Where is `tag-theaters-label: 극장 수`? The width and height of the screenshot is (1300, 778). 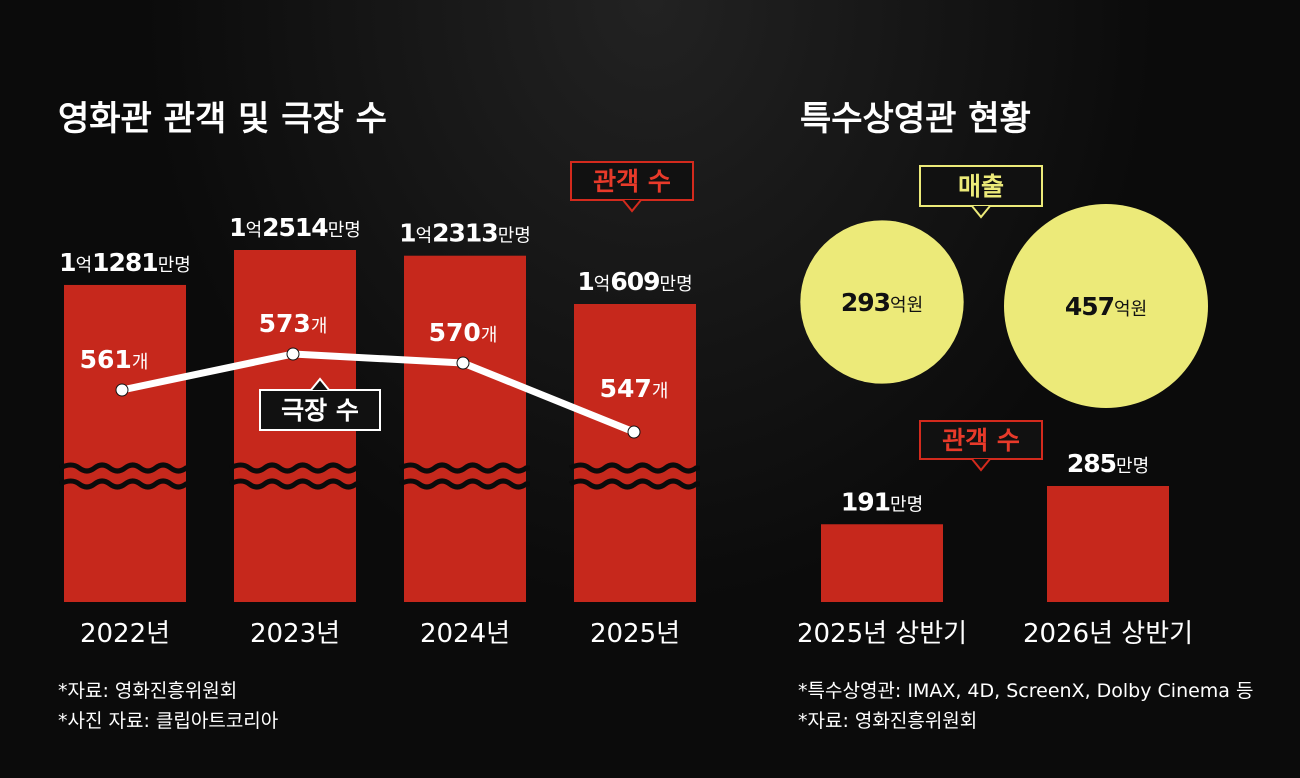
tag-theaters-label: 극장 수 is located at coordinates (320, 410).